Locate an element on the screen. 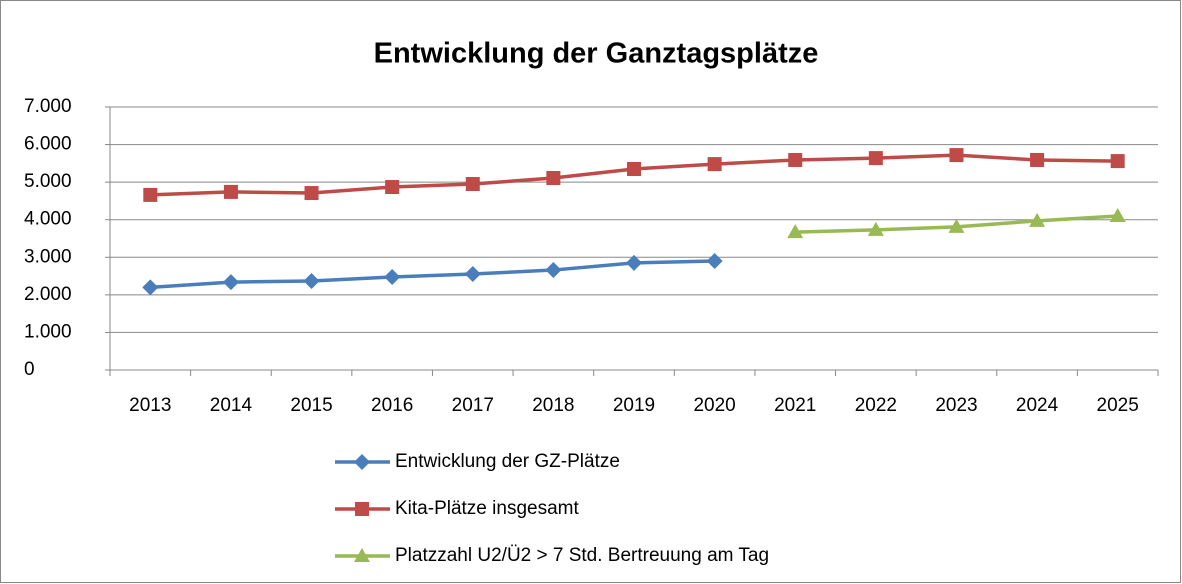 The width and height of the screenshot is (1182, 584). x-tick-label: 2013 is located at coordinates (150, 405).